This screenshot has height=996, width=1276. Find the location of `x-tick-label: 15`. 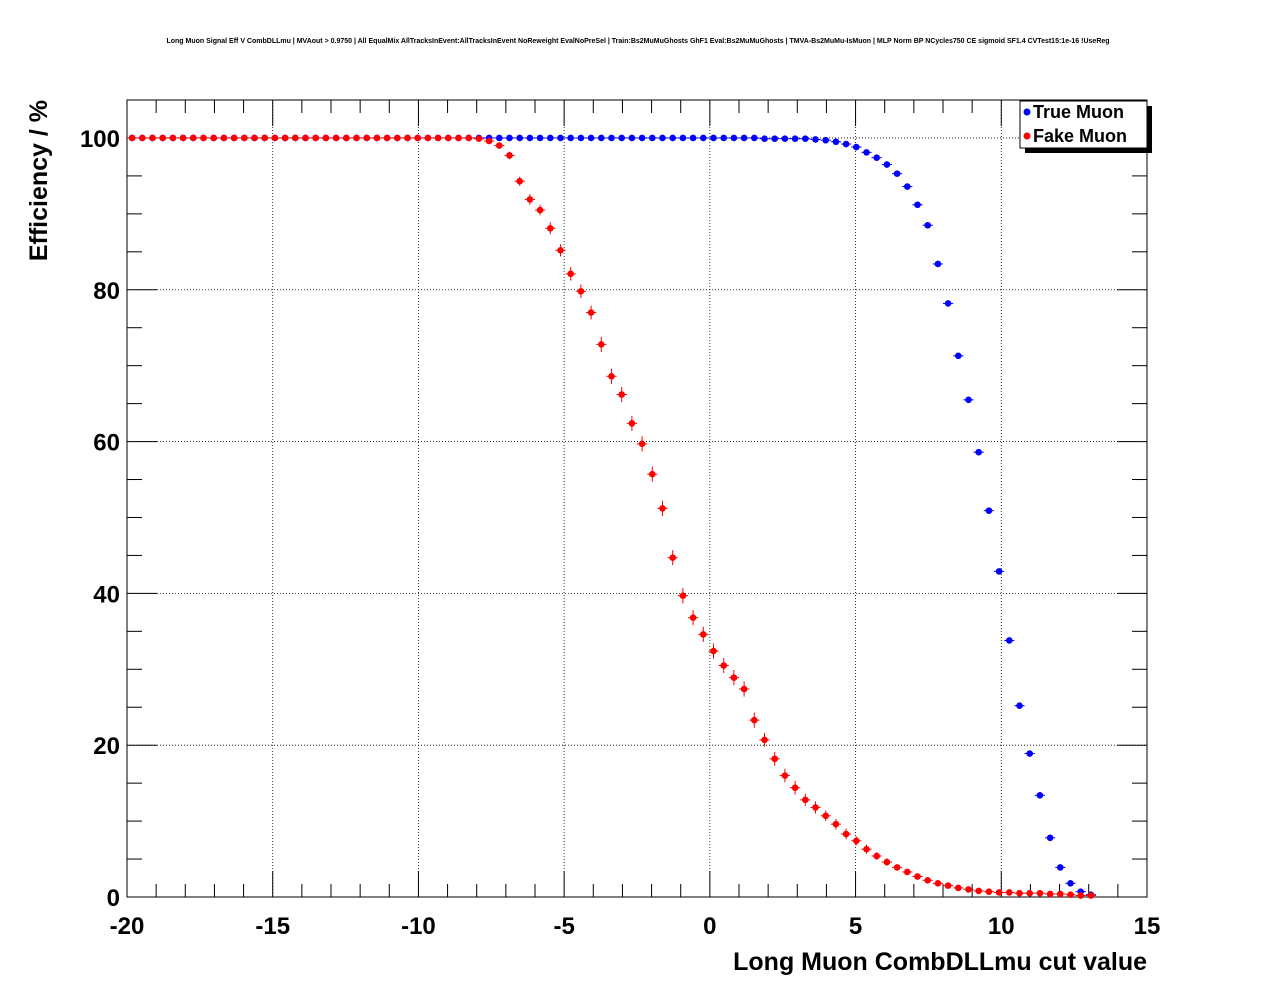

x-tick-label: 15 is located at coordinates (1147, 926).